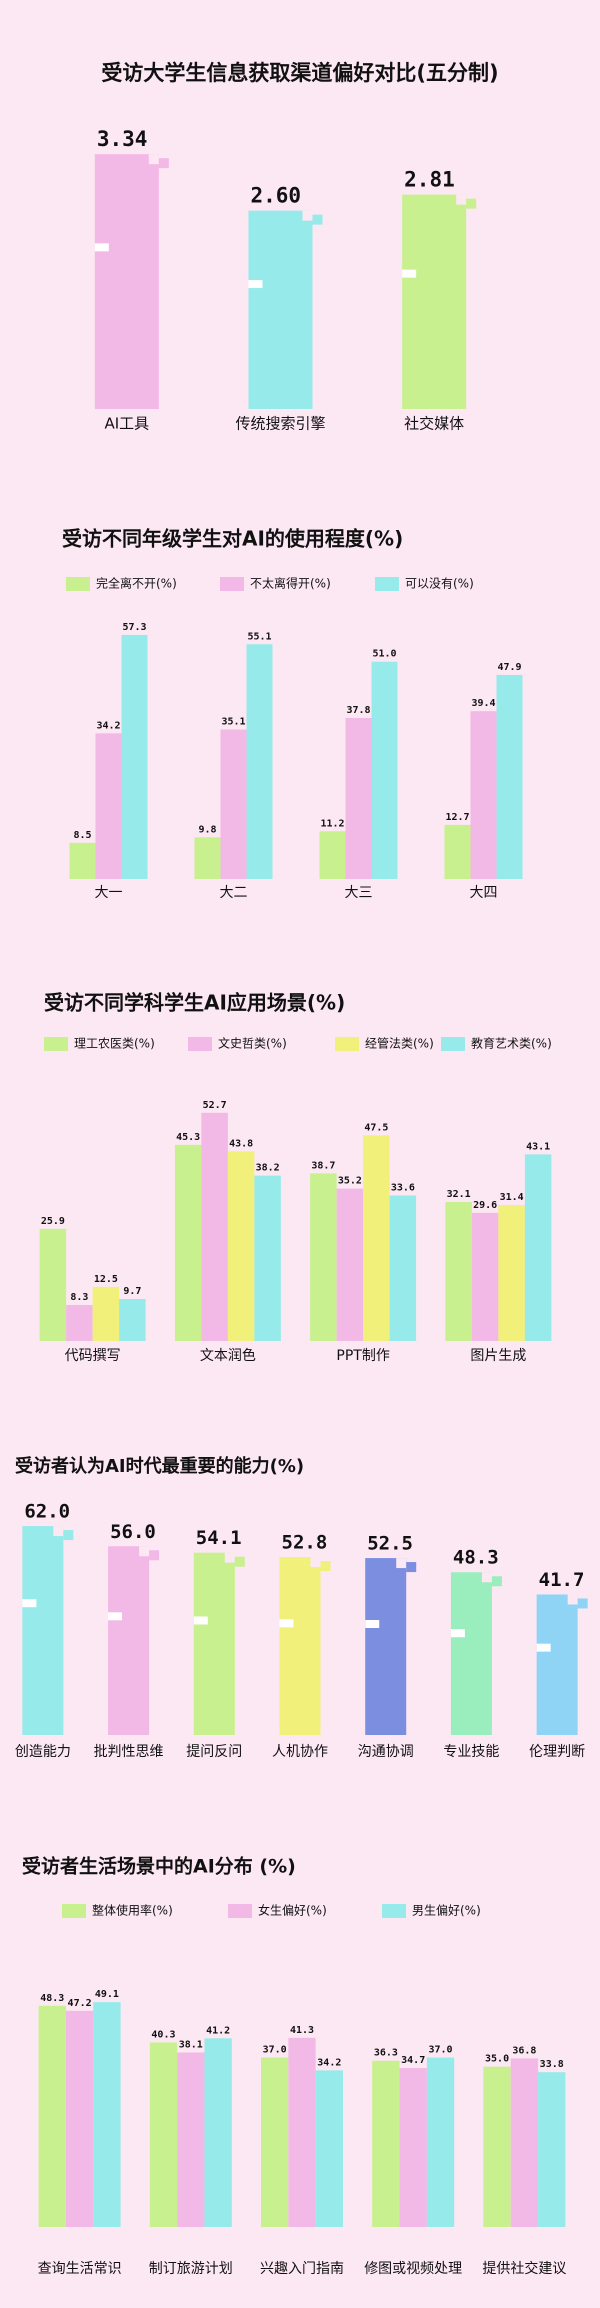 The image size is (600, 2308). What do you see at coordinates (290, 583) in the screenshot?
I see `legend-label: 不太离得开(%)` at bounding box center [290, 583].